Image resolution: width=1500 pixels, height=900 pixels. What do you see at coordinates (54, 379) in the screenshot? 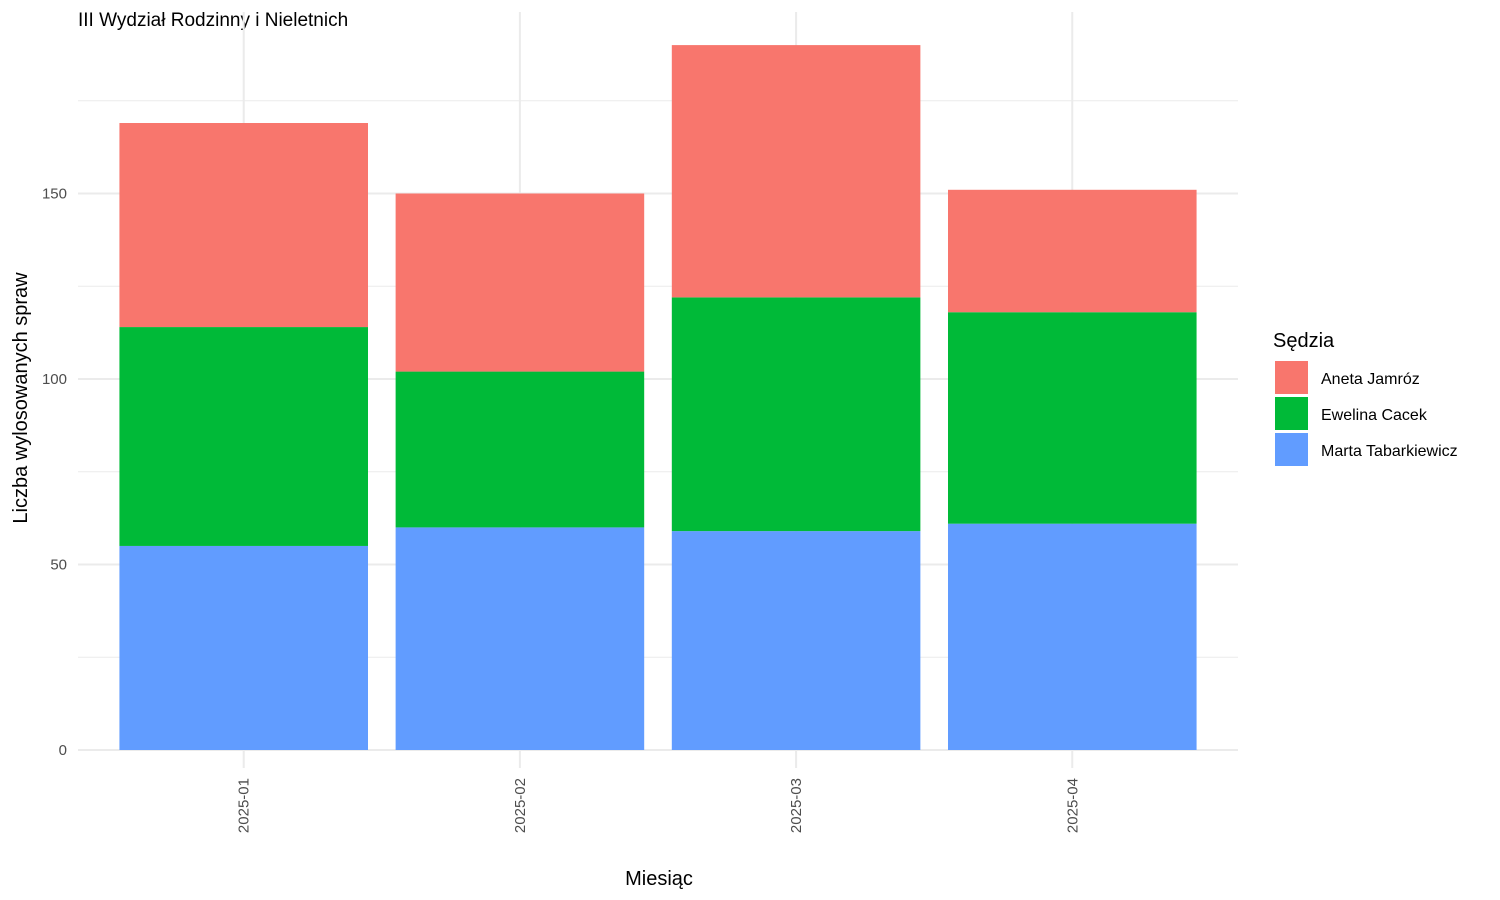
I see `y-tick-label: 100` at bounding box center [54, 379].